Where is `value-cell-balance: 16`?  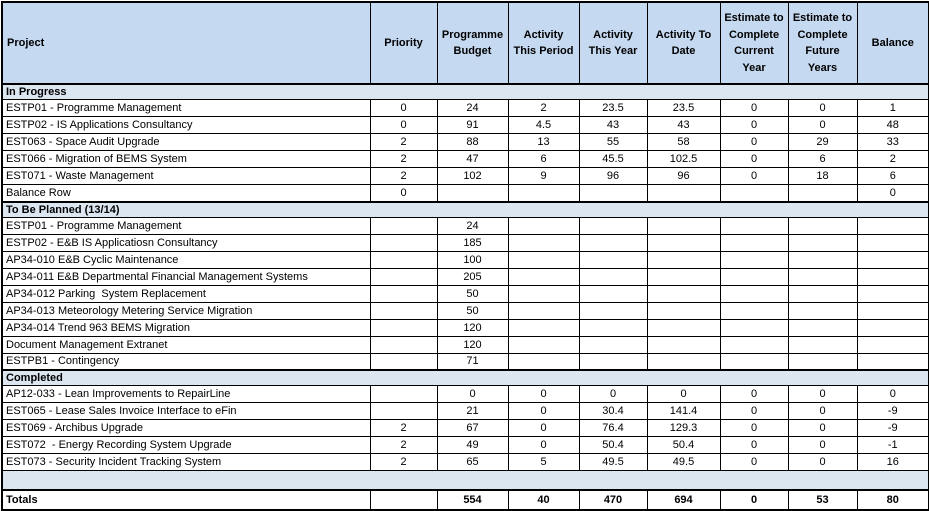 value-cell-balance: 16 is located at coordinates (892, 462).